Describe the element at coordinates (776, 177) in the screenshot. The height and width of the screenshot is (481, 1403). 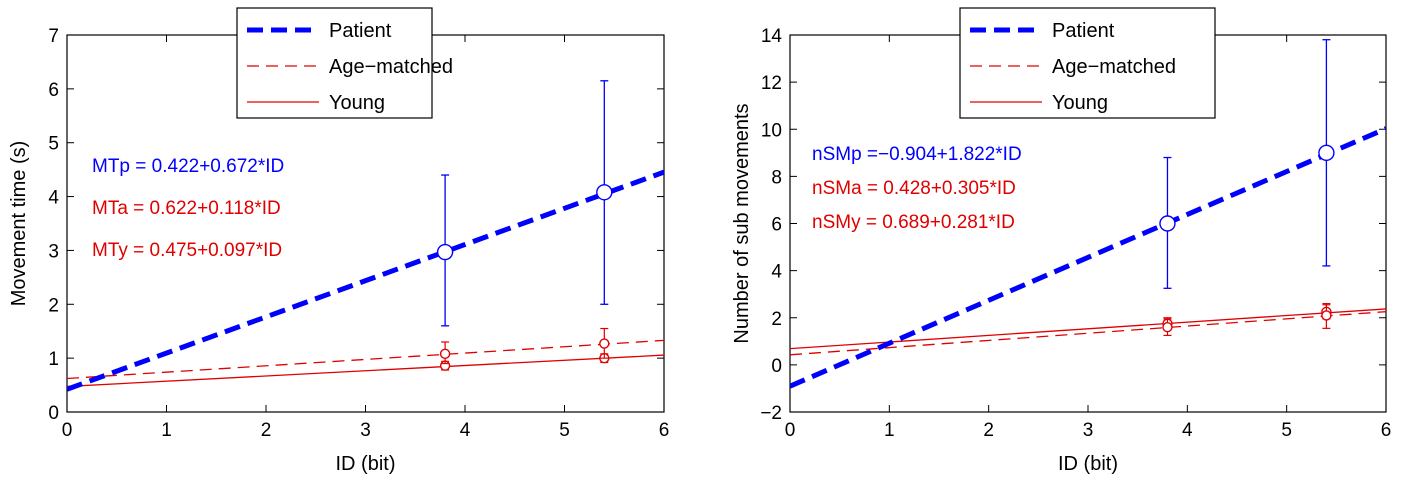
I see `y-tick-label: 8` at that location.